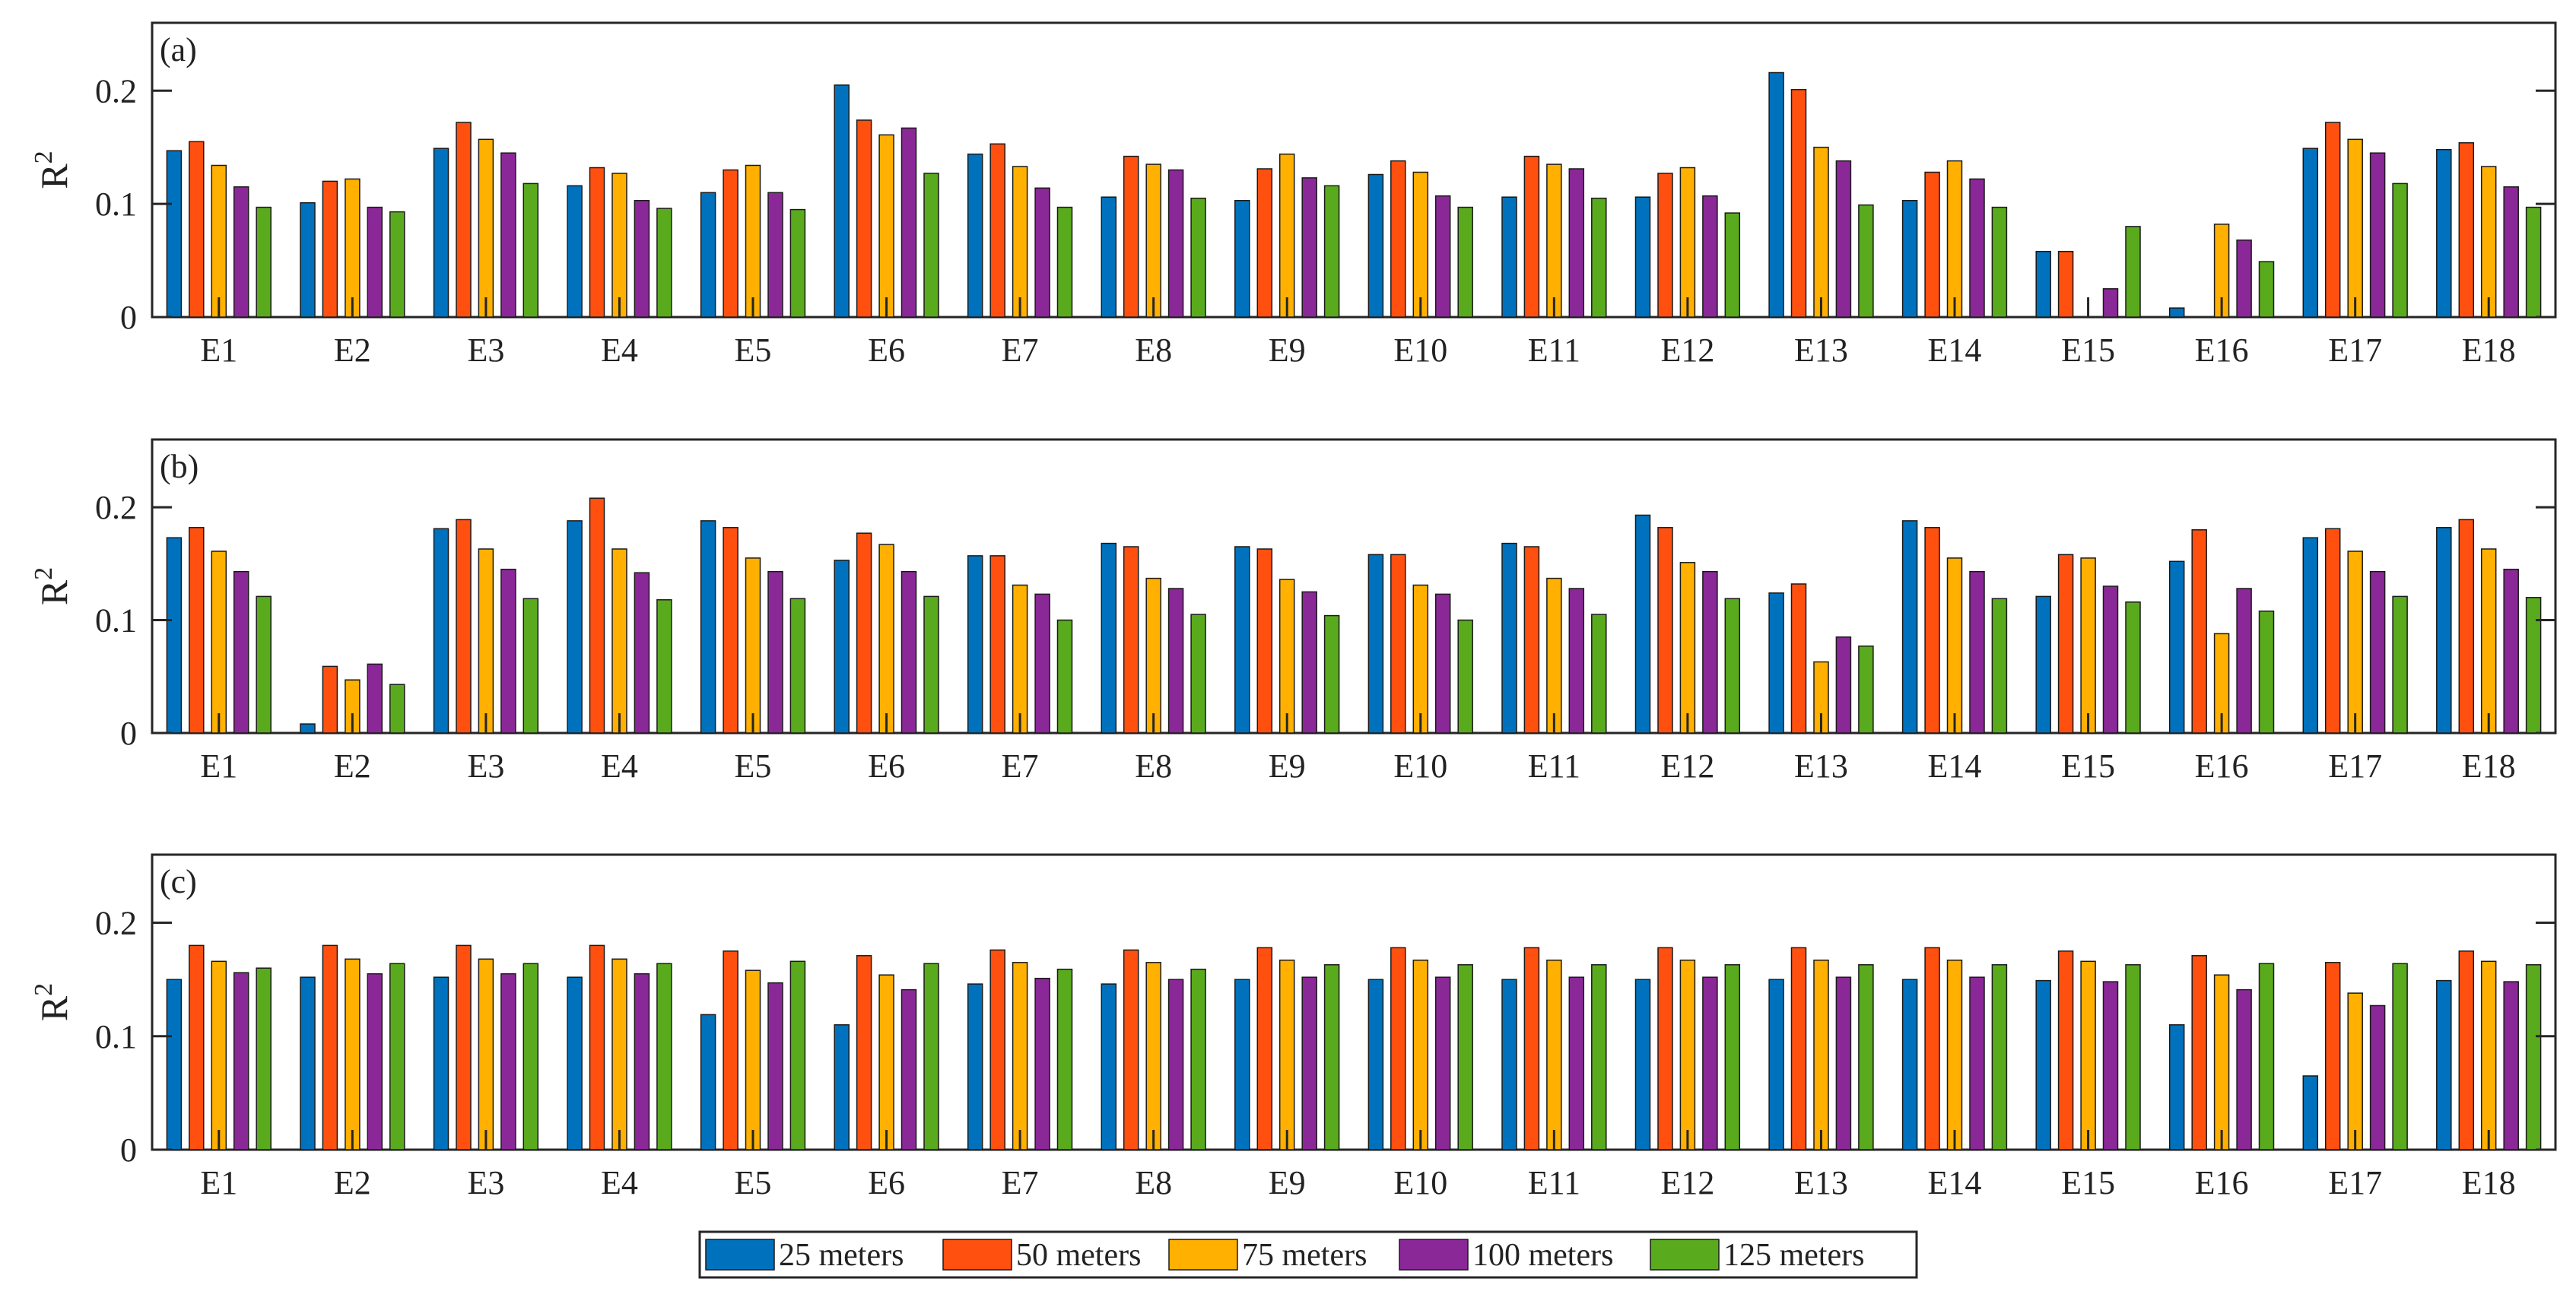 The width and height of the screenshot is (2576, 1301). Describe the element at coordinates (1420, 350) in the screenshot. I see `x-tick-label: E10` at that location.